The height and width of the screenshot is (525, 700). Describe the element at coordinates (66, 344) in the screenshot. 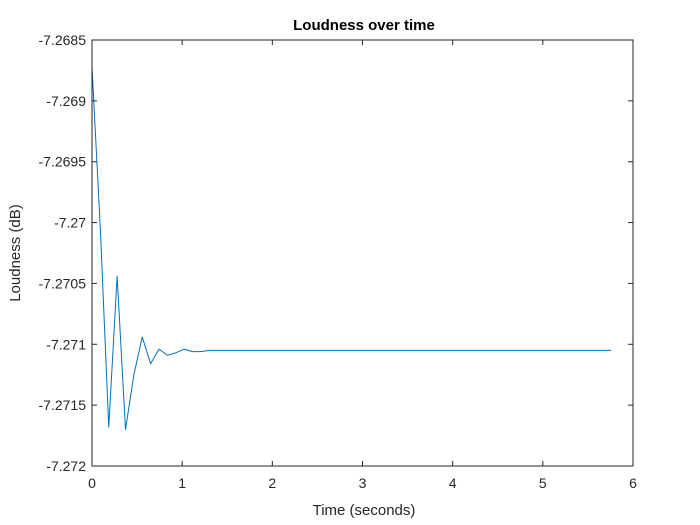

I see `y-tick-label: -7.271` at that location.